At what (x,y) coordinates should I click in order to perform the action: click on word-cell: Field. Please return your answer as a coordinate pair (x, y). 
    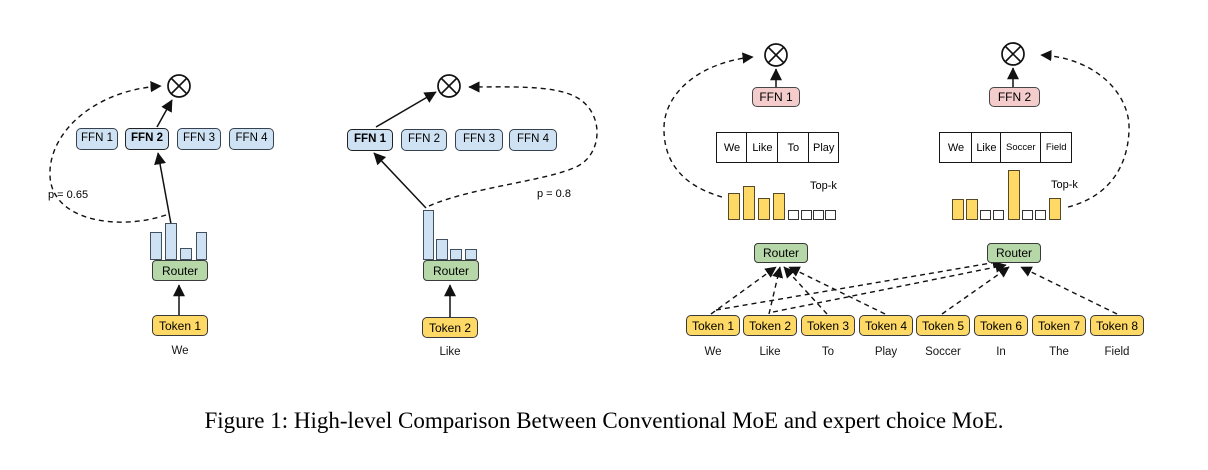
    Looking at the image, I should click on (1056, 147).